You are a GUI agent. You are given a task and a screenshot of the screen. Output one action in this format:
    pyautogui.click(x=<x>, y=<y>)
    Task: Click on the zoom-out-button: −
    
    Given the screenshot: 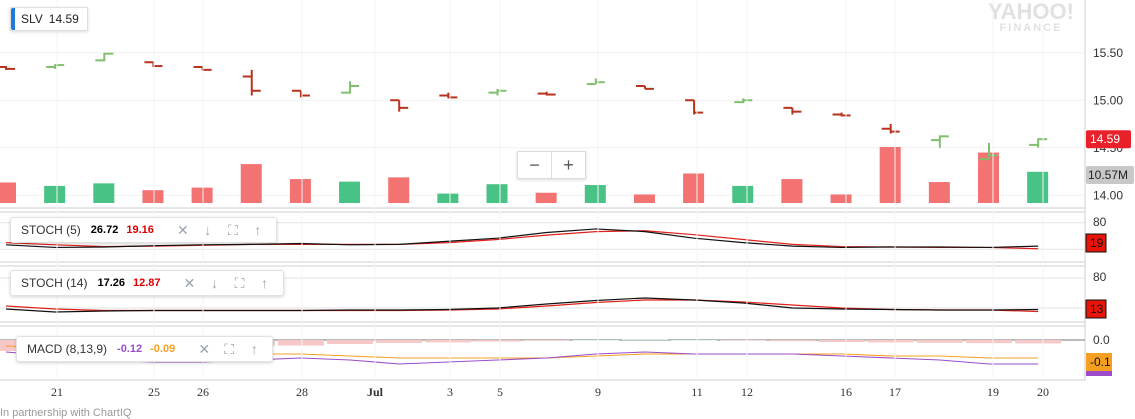 What is the action you would take?
    pyautogui.click(x=534, y=164)
    